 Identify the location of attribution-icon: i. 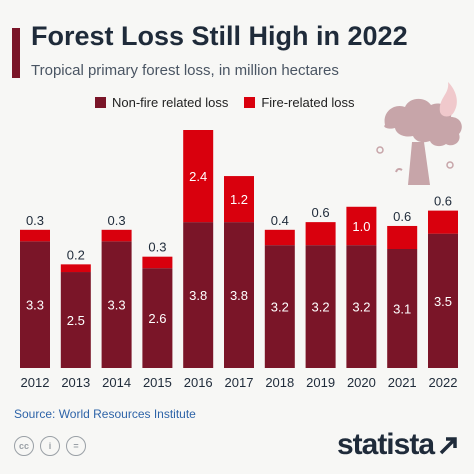
(50, 446).